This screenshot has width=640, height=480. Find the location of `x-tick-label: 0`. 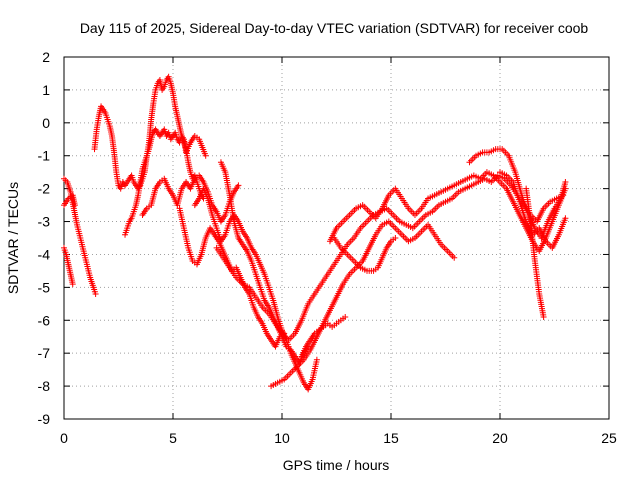

x-tick-label: 0 is located at coordinates (64, 438).